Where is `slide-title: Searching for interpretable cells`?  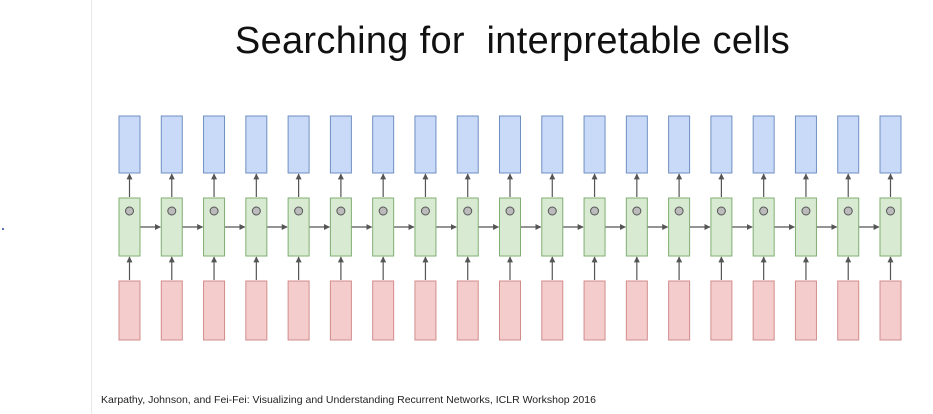 slide-title: Searching for interpretable cells is located at coordinates (512, 41).